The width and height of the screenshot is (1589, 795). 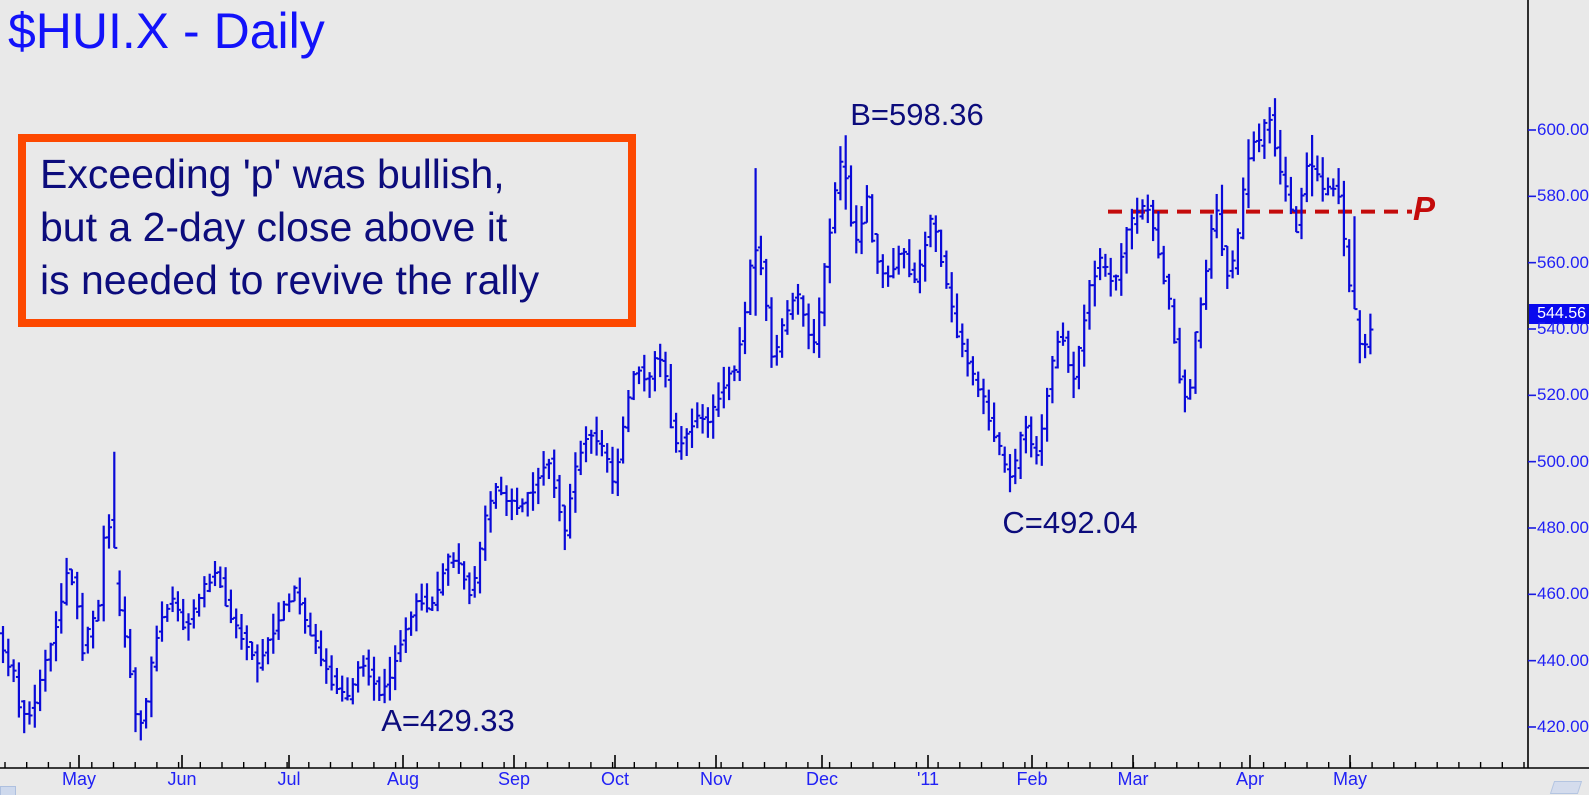 What do you see at coordinates (182, 779) in the screenshot?
I see `month-label-Jun: Jun` at bounding box center [182, 779].